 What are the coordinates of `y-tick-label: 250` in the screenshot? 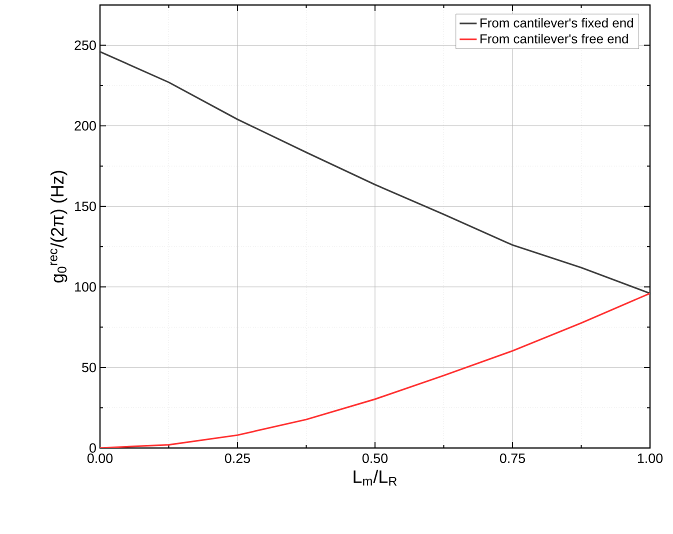 It's located at (85, 45).